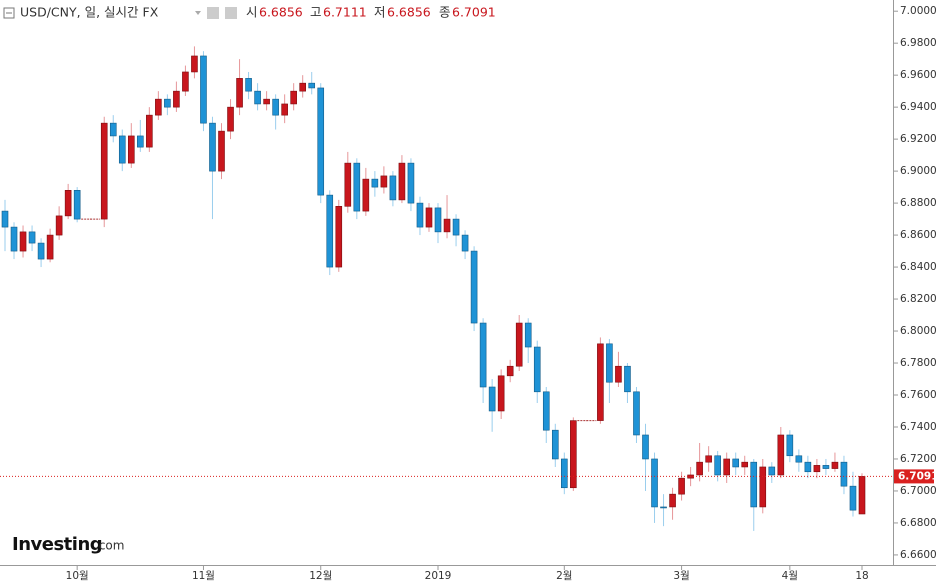  What do you see at coordinates (409, 12) in the screenshot?
I see `low-value: 6.6856` at bounding box center [409, 12].